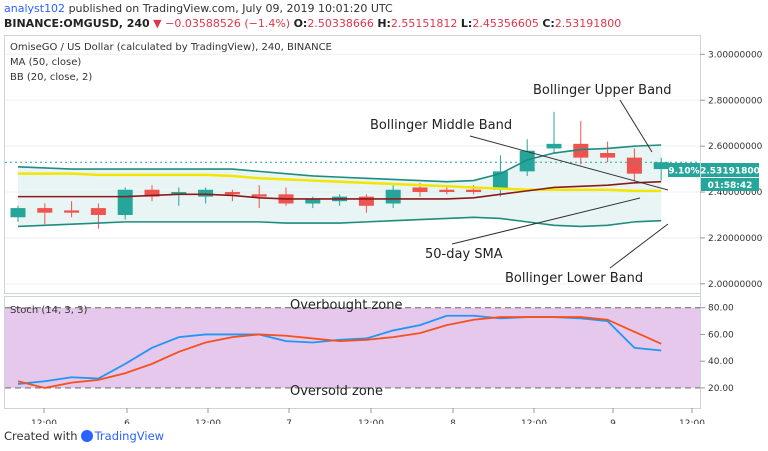 This screenshot has width=768, height=451. I want to click on bb-middle-line, so click(340, 190).